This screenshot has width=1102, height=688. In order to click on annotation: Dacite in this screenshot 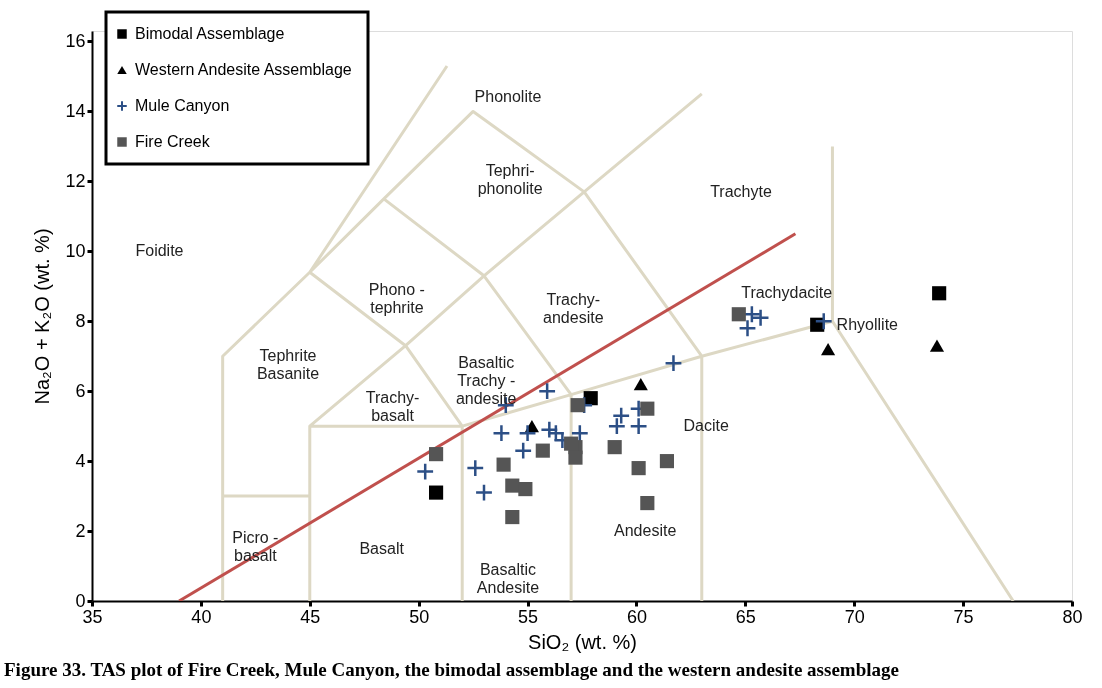, I will do `click(706, 426)`.